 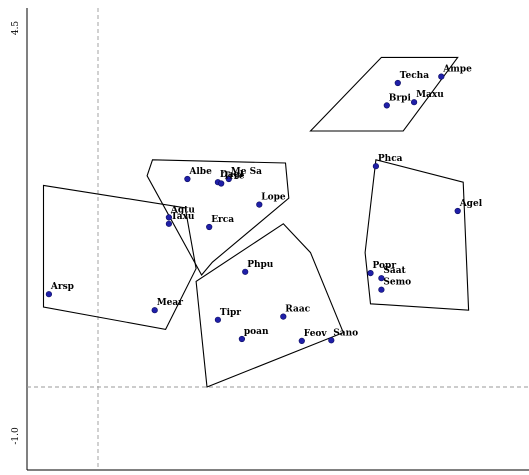 I want to click on point-label-taxu: Taxu, so click(x=183, y=217).